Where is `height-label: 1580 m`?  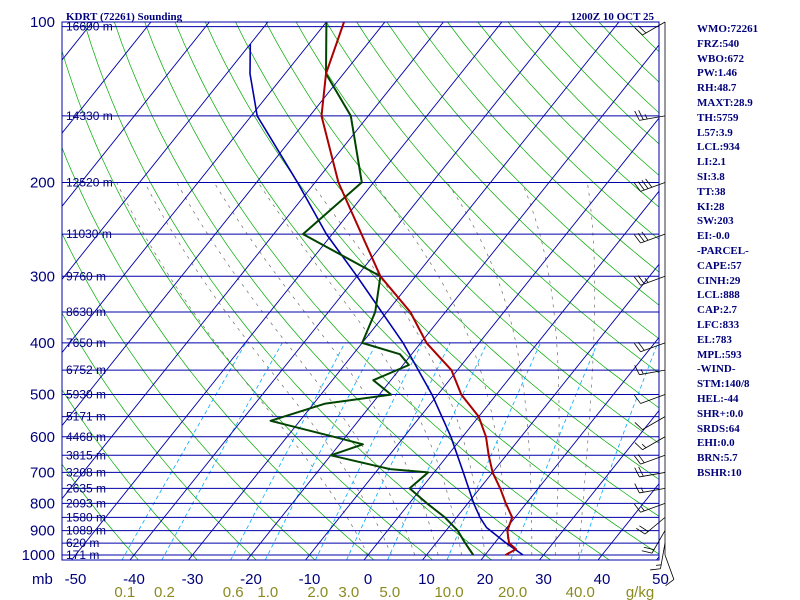 height-label: 1580 m is located at coordinates (86, 517).